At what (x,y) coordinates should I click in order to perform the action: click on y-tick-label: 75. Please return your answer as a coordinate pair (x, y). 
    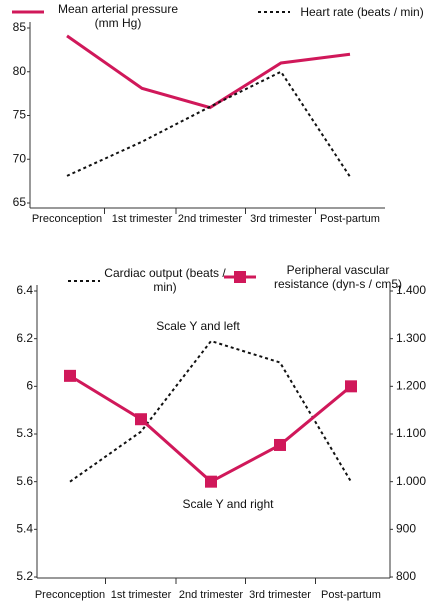
    Looking at the image, I should click on (20, 115).